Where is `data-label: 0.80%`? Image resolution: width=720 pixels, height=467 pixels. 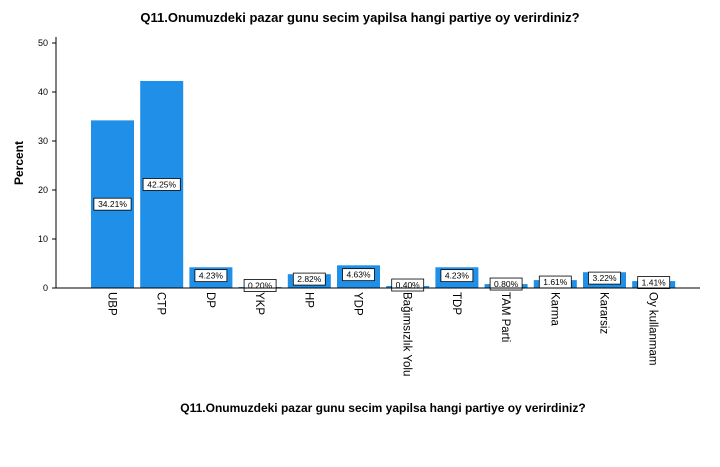
data-label: 0.80% is located at coordinates (506, 284).